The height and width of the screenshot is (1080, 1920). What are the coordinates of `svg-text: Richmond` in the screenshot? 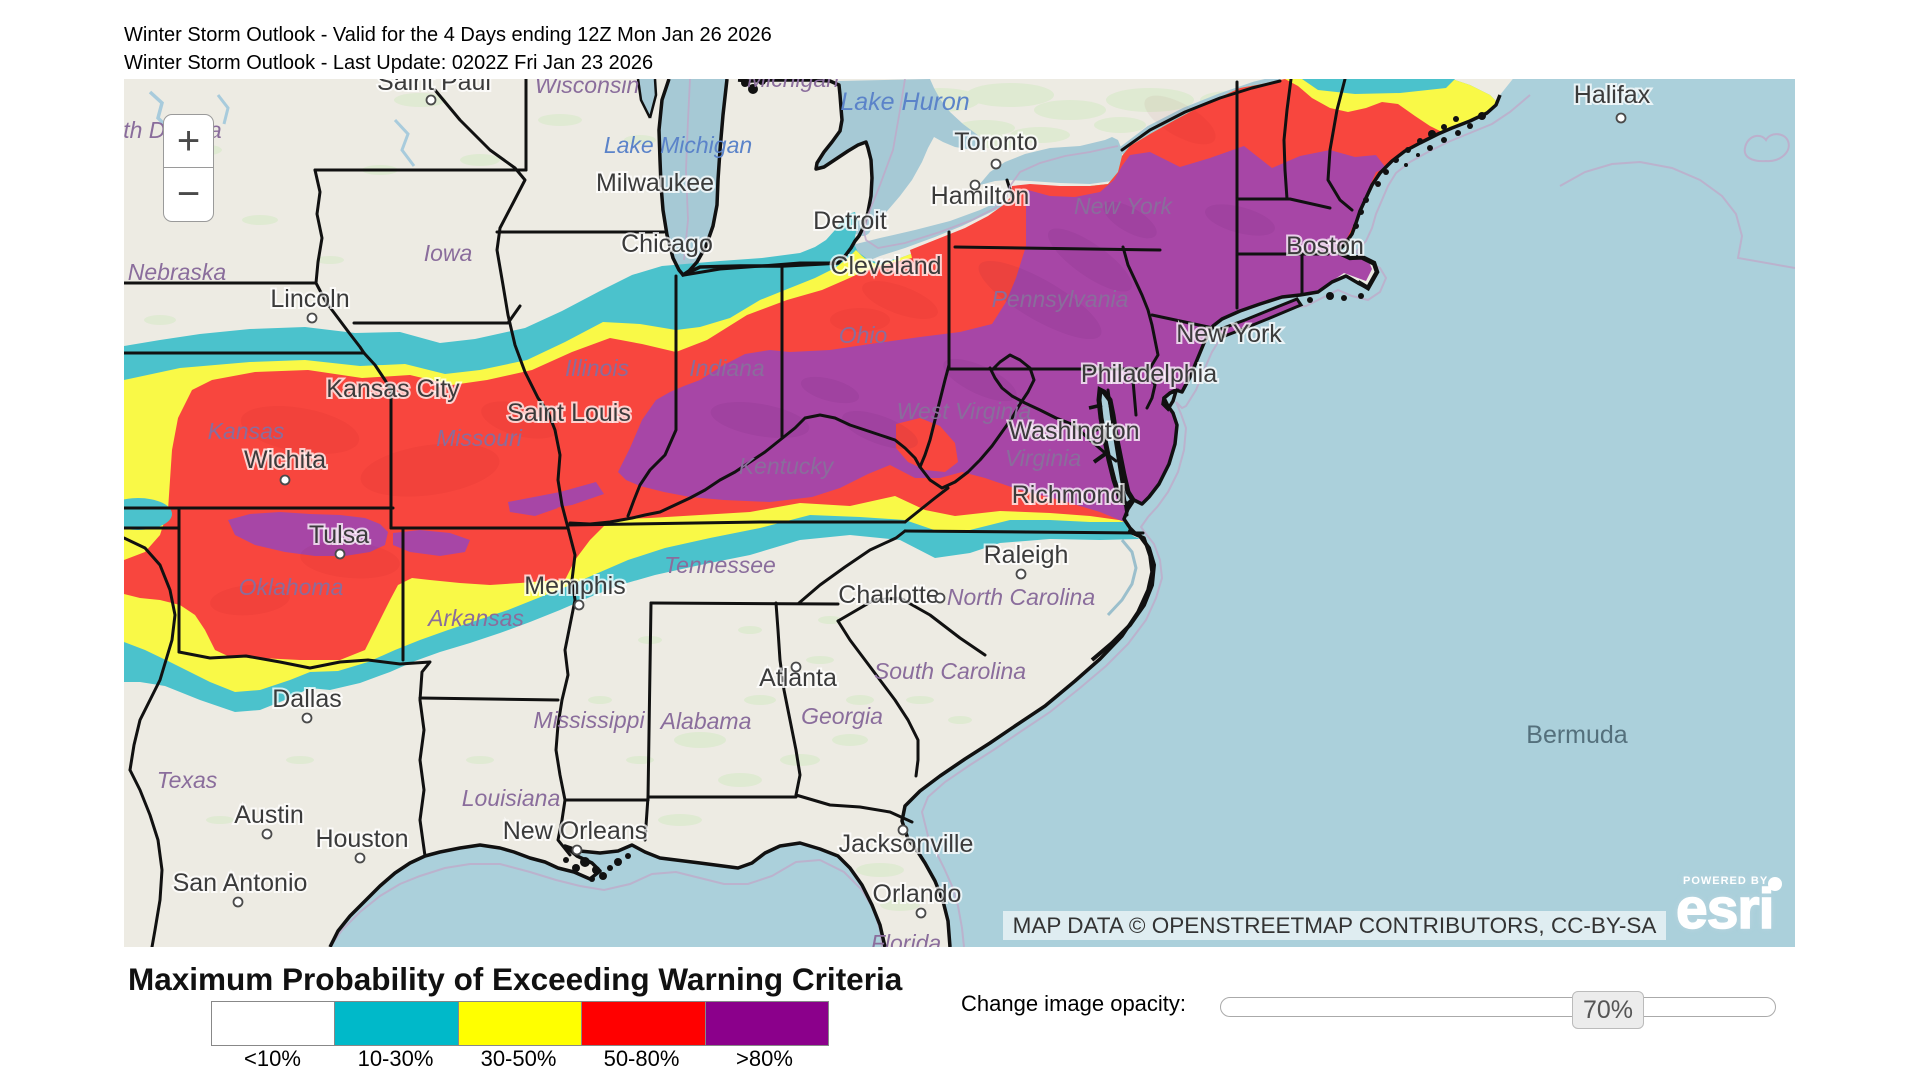 It's located at (1068, 495).